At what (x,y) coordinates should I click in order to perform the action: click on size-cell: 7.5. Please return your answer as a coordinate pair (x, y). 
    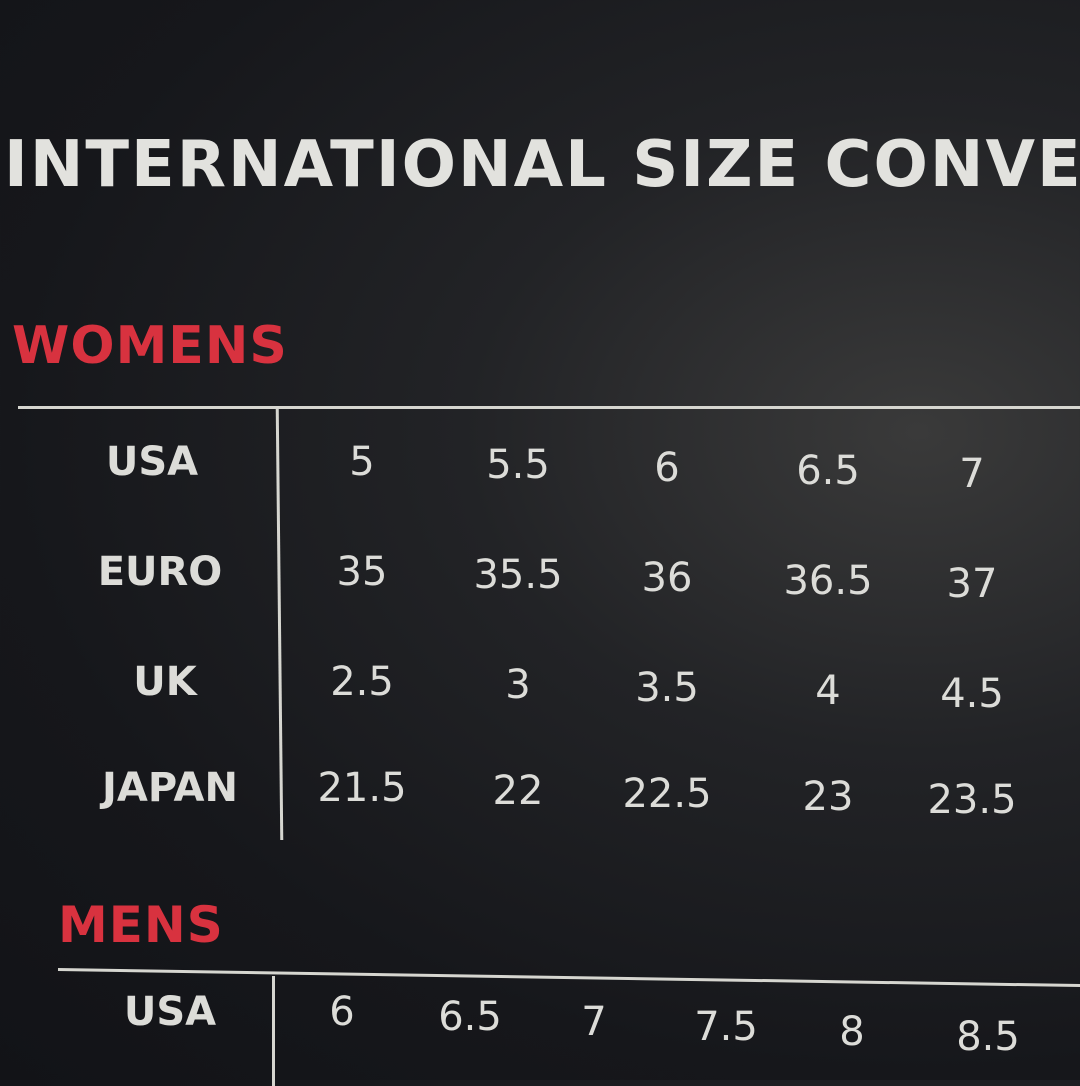
    Looking at the image, I should click on (726, 1027).